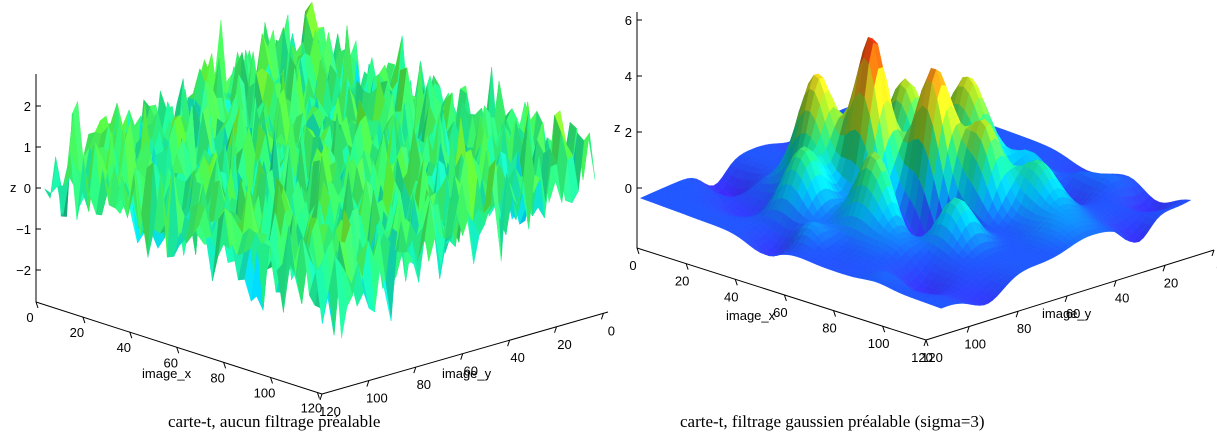 The width and height of the screenshot is (1217, 446). Describe the element at coordinates (23, 270) in the screenshot. I see `z-tick-label: −2` at that location.